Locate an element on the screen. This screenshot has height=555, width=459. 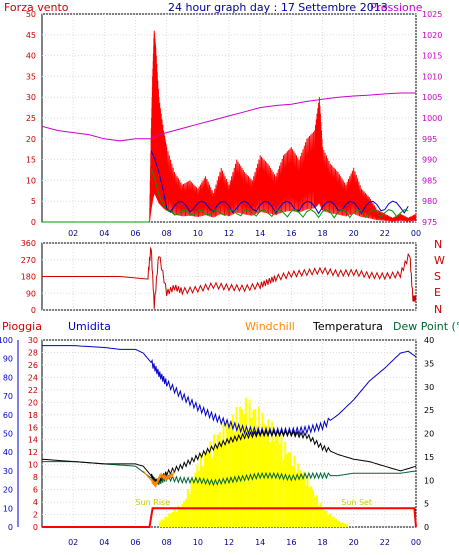
humidity-tick-label: 60 is located at coordinates (8, 415).